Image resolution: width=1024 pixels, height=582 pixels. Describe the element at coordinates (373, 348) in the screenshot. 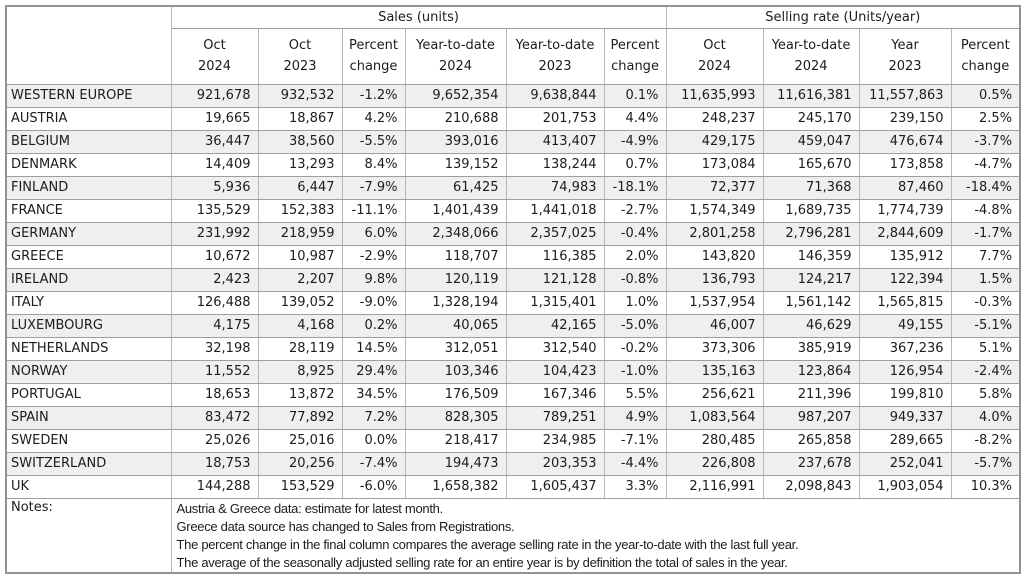

I see `value-cell: 14.5%` at that location.